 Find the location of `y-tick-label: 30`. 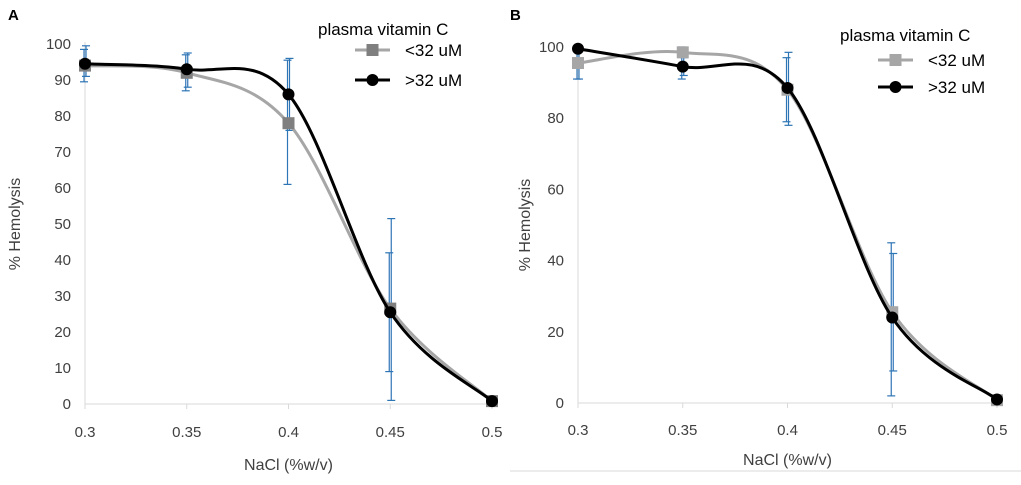

y-tick-label: 30 is located at coordinates (62, 296).